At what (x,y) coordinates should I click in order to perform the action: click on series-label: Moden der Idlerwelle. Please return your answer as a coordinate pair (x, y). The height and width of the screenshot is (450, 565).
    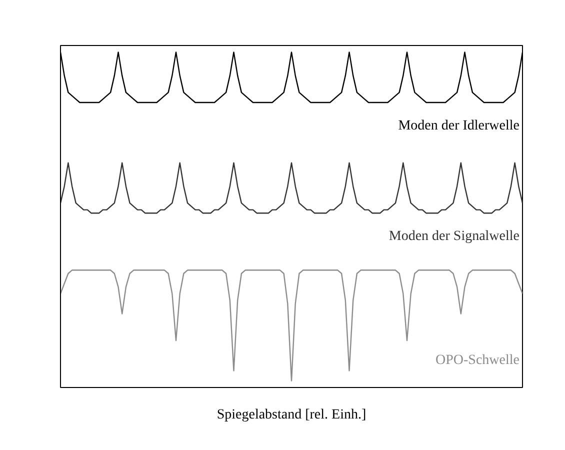
    Looking at the image, I should click on (459, 126).